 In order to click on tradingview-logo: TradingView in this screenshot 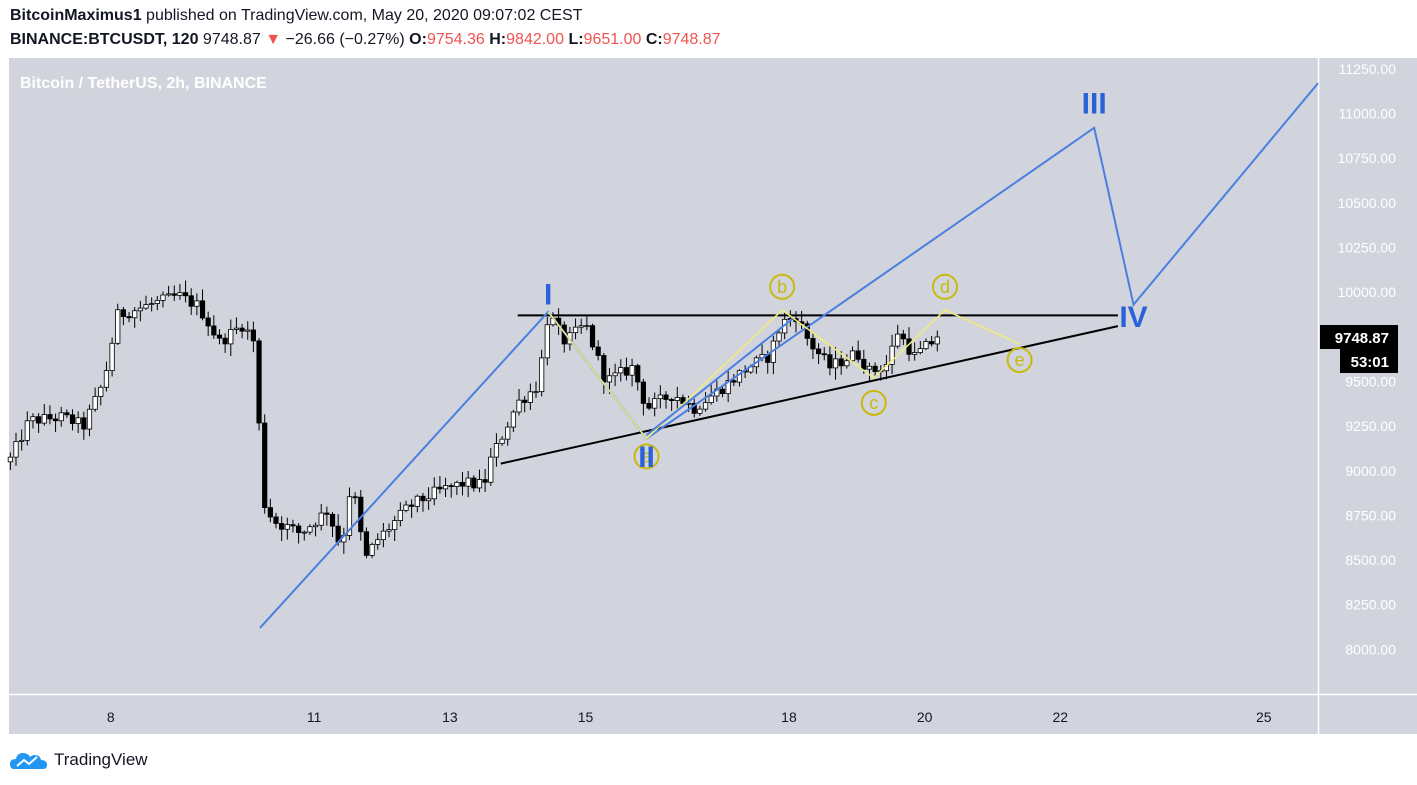, I will do `click(79, 760)`.